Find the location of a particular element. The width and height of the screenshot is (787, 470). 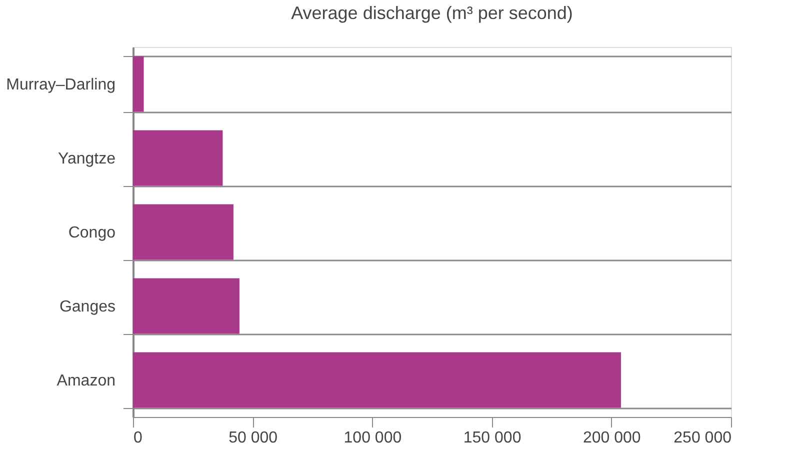

x-tick-label: 200 000 is located at coordinates (611, 438).